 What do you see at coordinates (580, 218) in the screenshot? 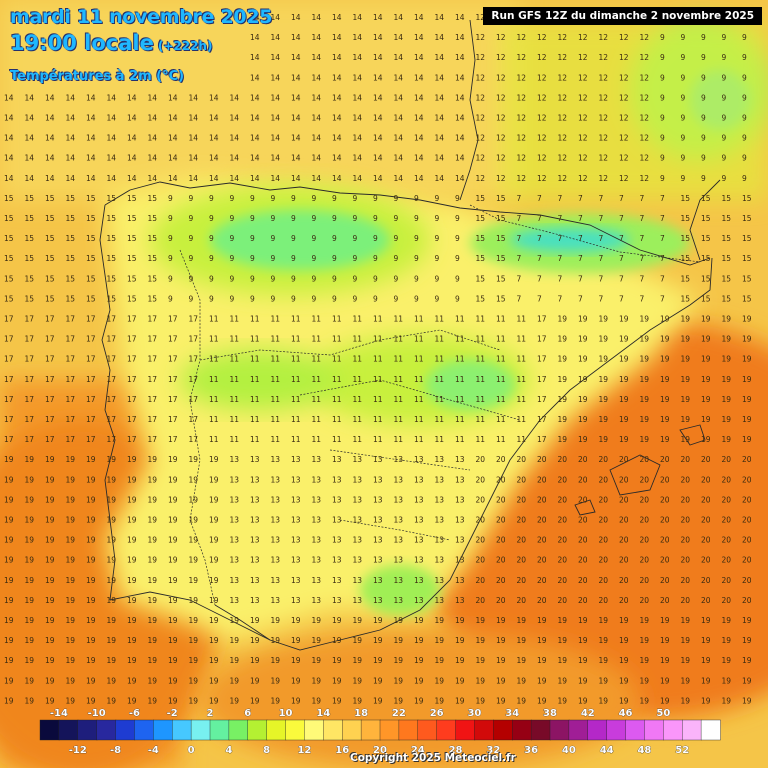
I see `grid-value: 7` at bounding box center [580, 218].